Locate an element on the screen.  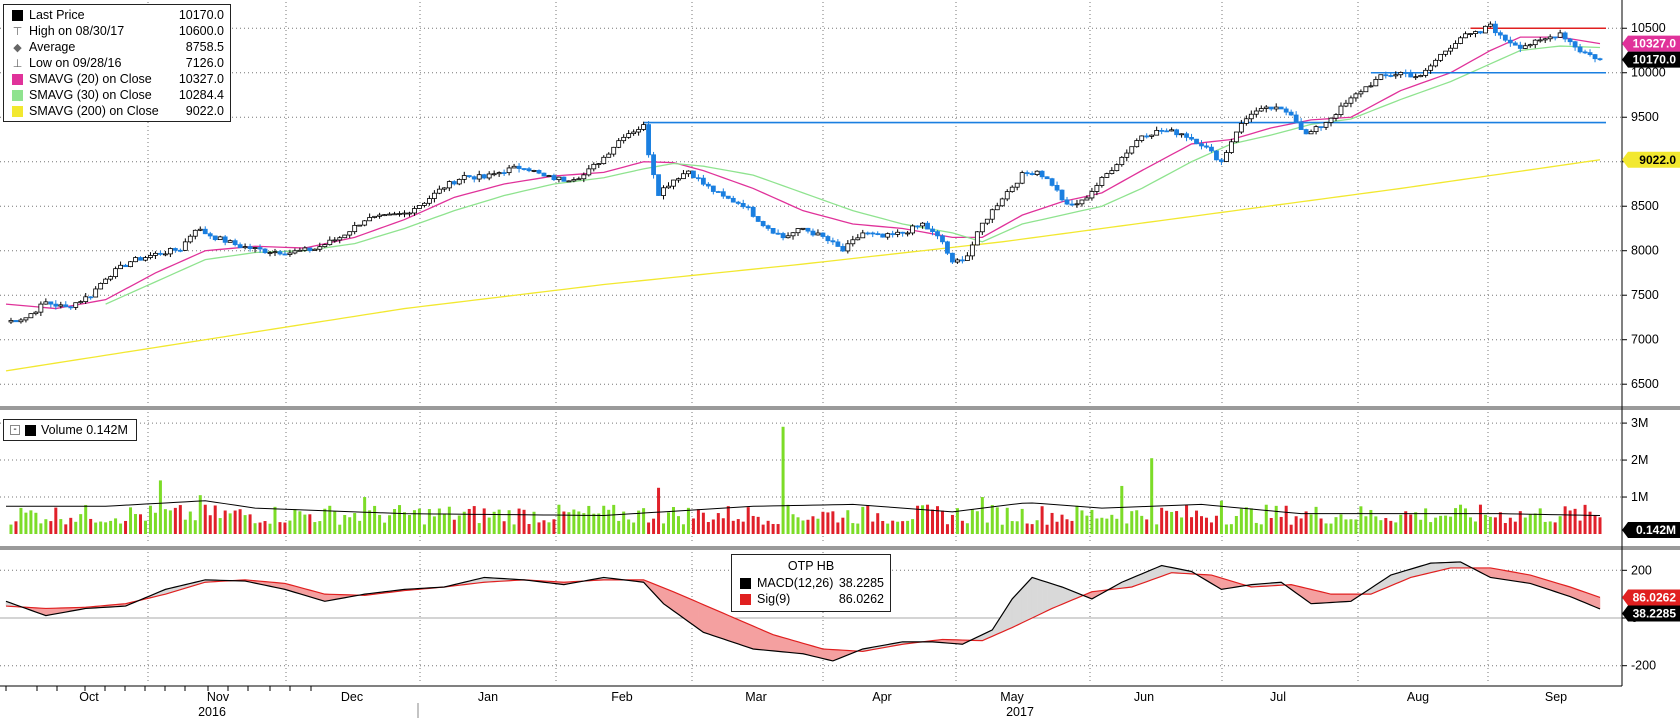
value-tag-bg is located at coordinates (1651, 43).